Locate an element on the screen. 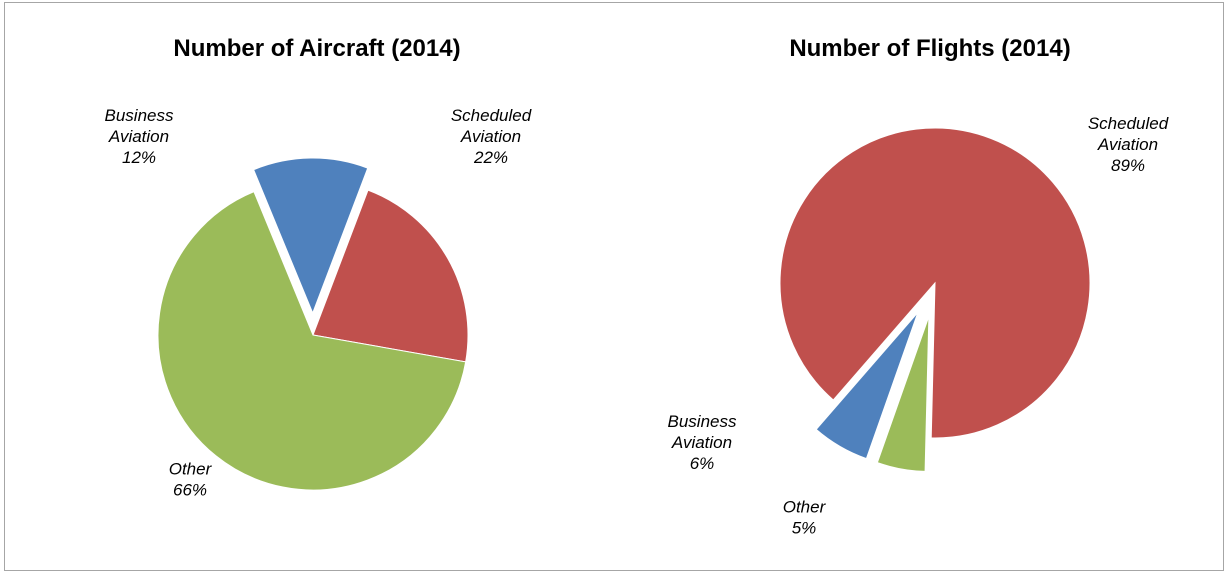  slice-label-business-aviation: Business Aviation 12% is located at coordinates (139, 136).